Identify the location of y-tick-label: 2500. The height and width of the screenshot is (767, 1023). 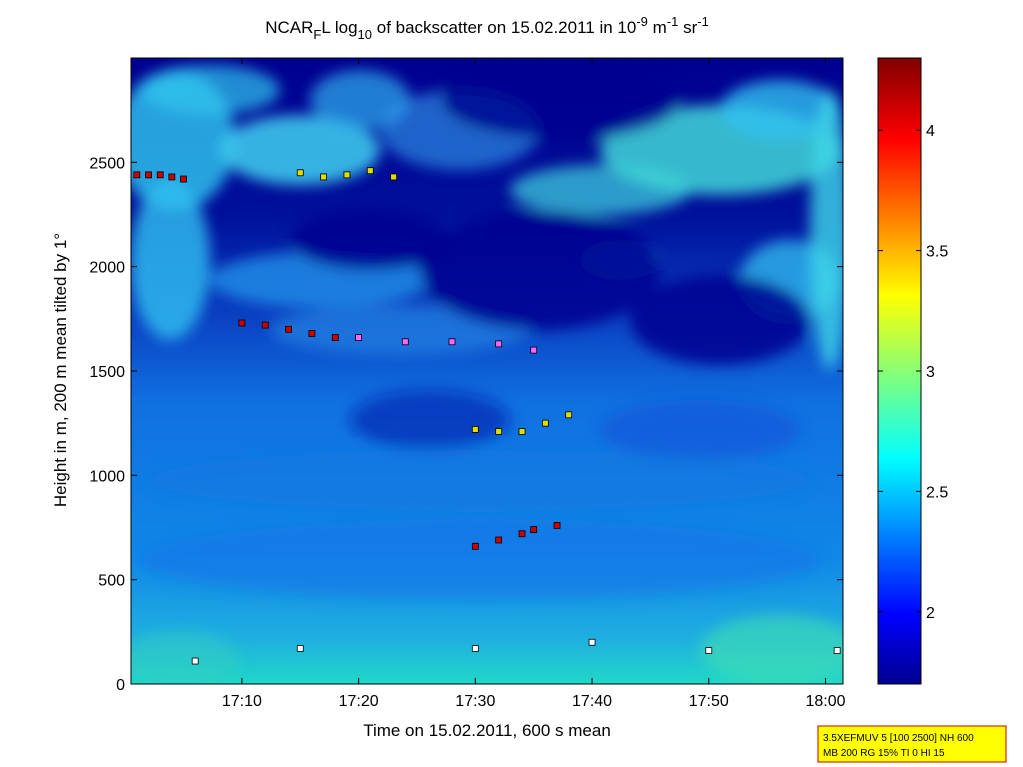
(107, 163).